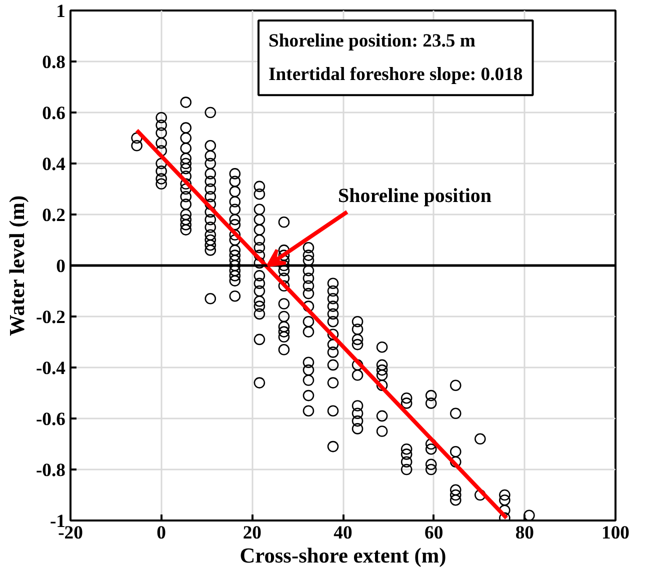 Image resolution: width=645 pixels, height=583 pixels. I want to click on x-tick-label: 20, so click(252, 533).